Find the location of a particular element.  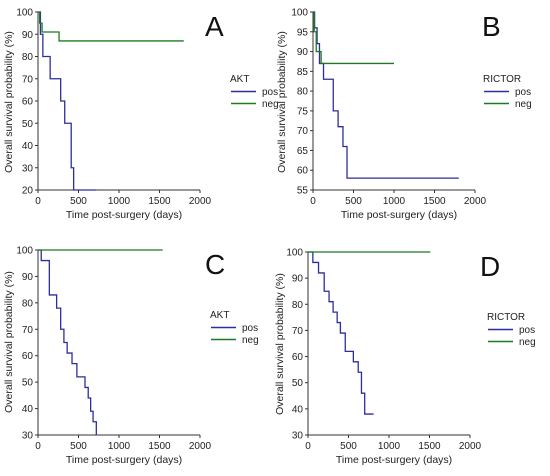

panel-letter: C is located at coordinates (215, 264).